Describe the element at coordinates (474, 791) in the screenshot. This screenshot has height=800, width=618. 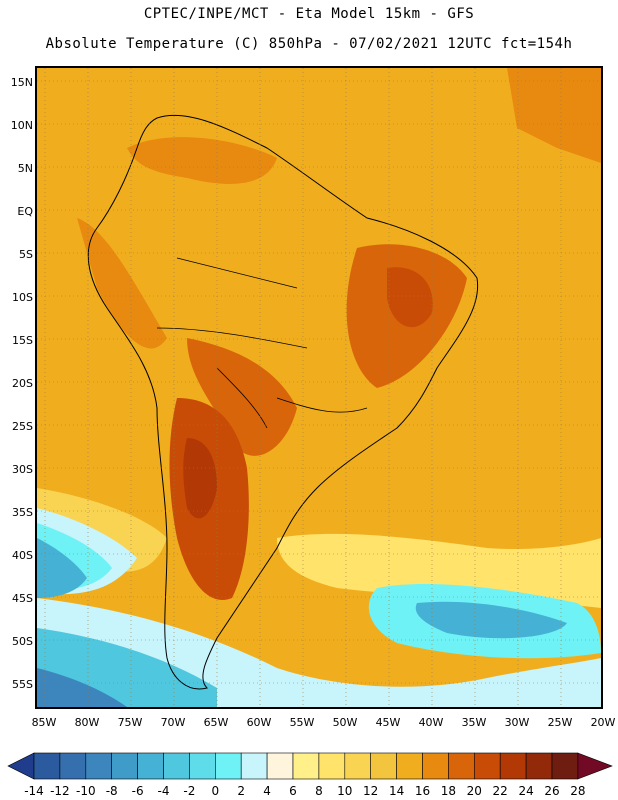
I see `colorbar-tick-label: 20` at that location.